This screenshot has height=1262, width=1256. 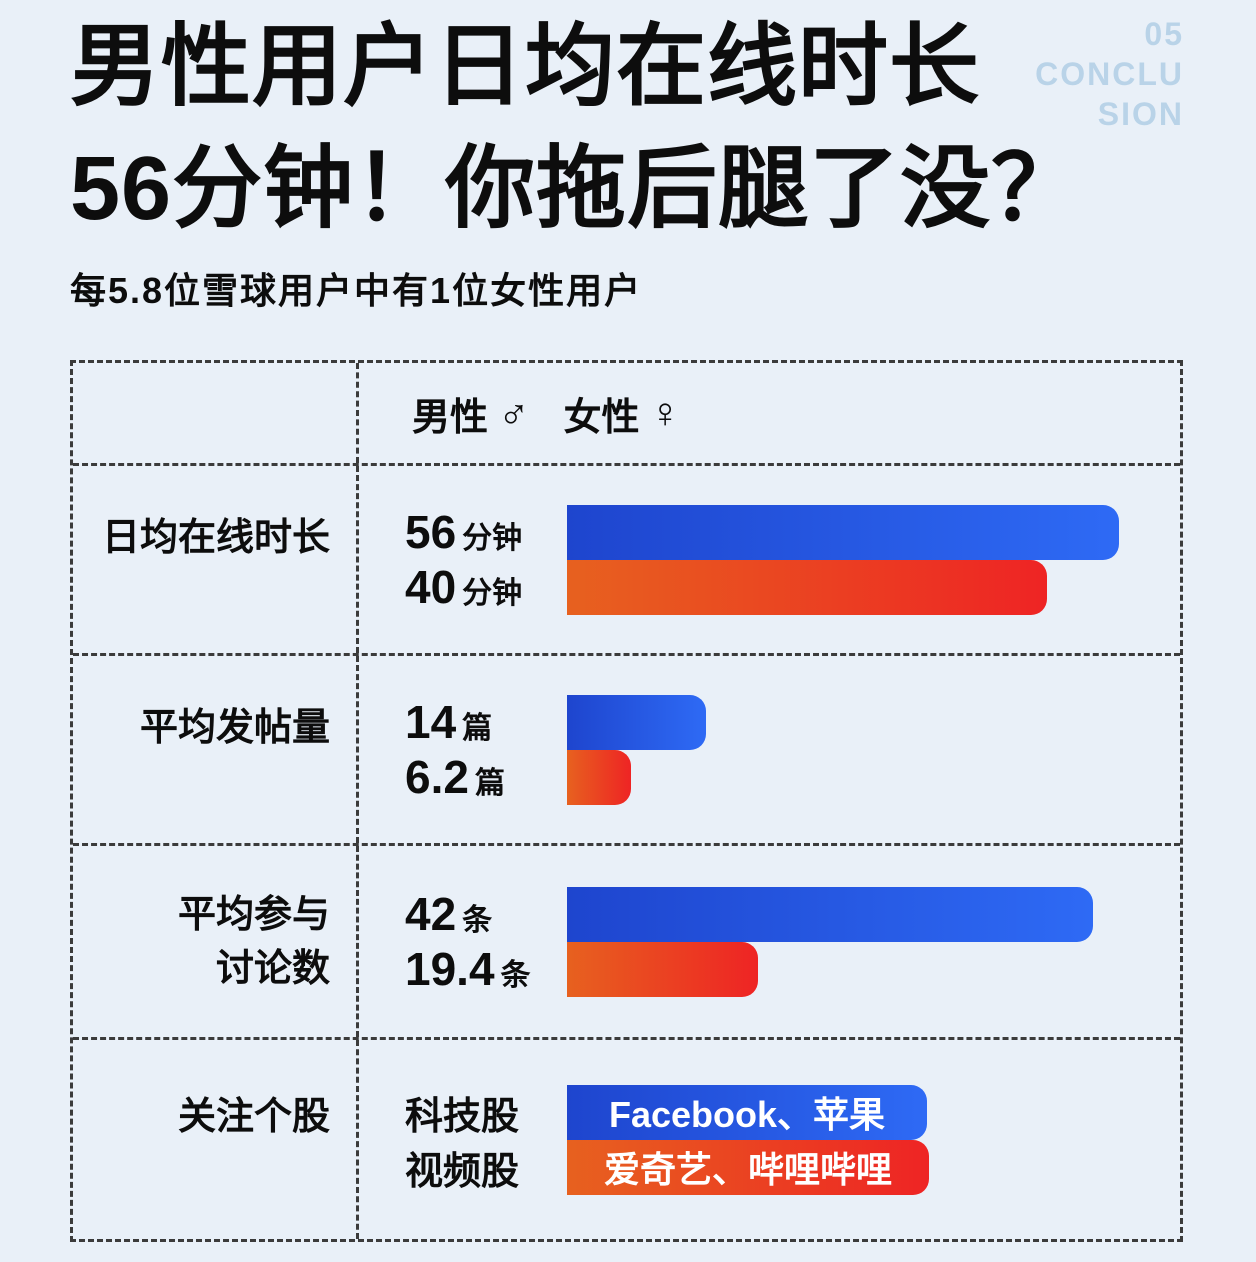 I want to click on male-bar: Facebook、苹果, so click(x=747, y=1112).